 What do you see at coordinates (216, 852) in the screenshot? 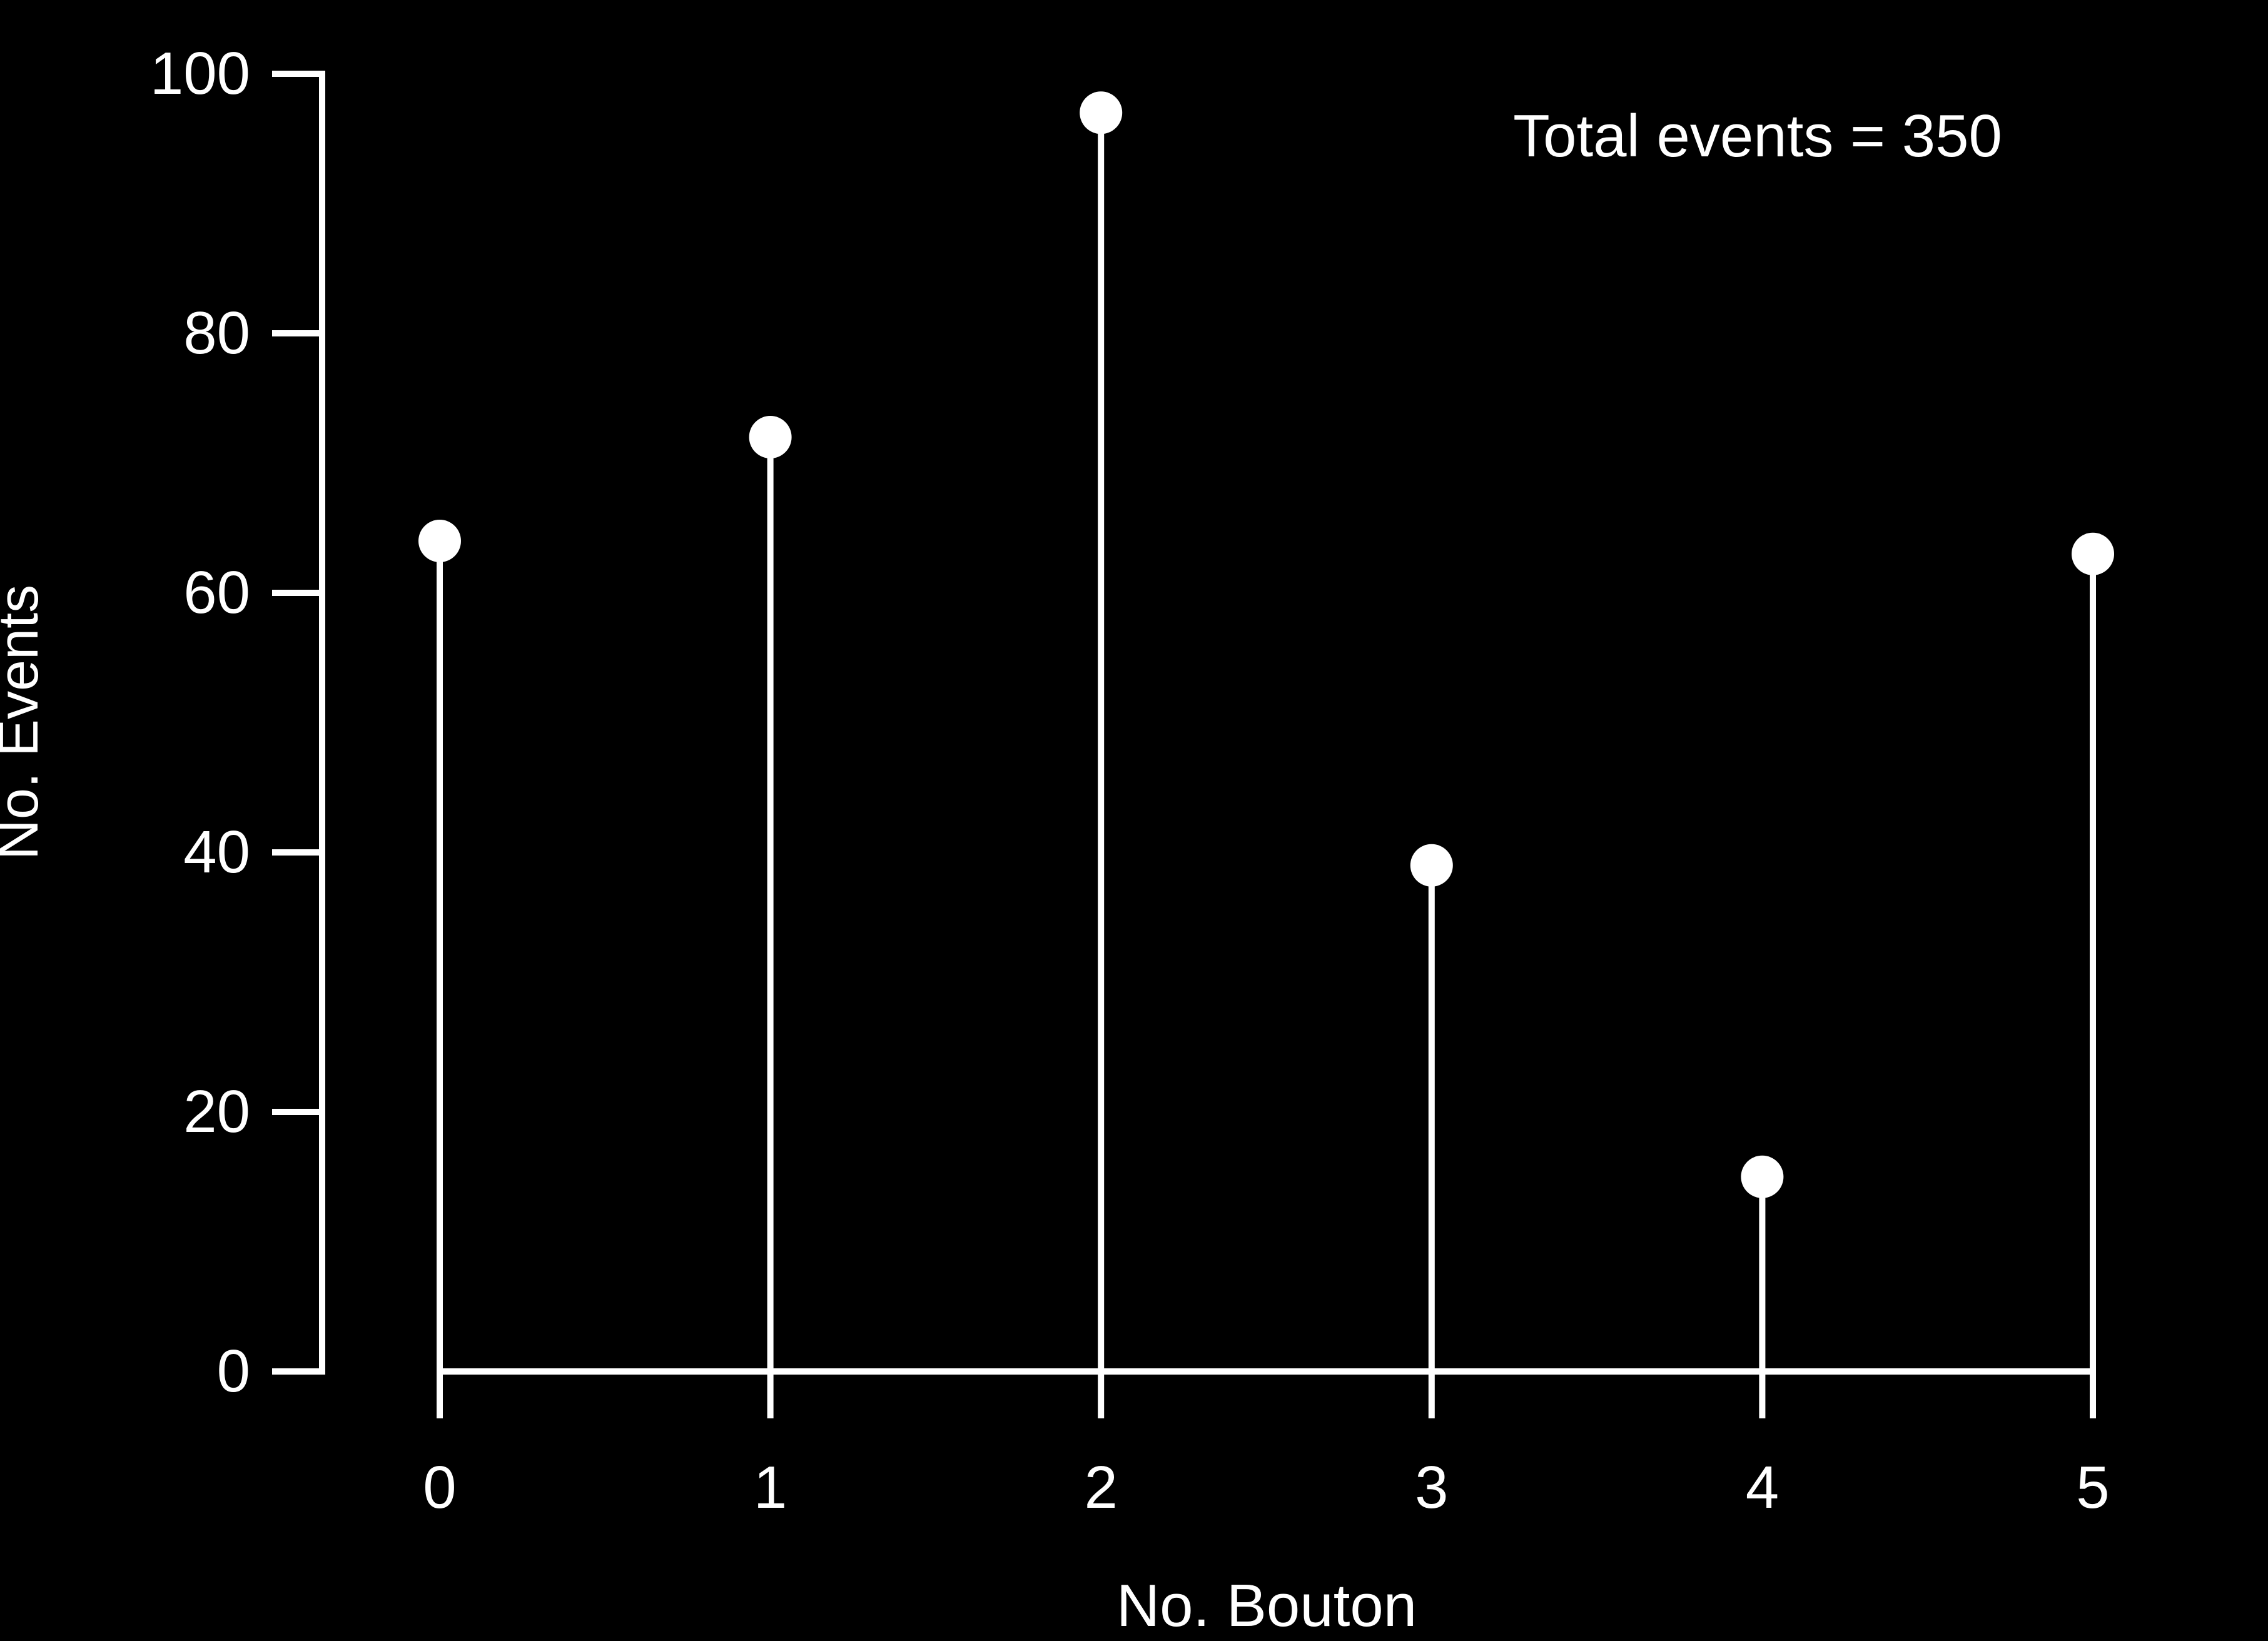
I see `y-tick-label: 40` at bounding box center [216, 852].